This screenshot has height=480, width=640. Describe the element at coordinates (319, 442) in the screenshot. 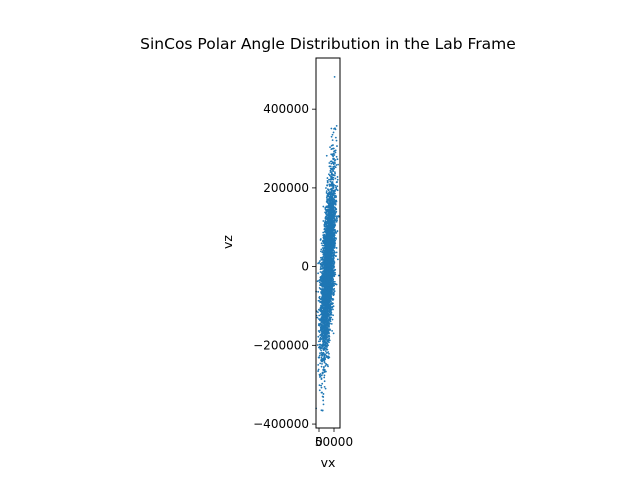

I see `x-tick-label: 0` at that location.